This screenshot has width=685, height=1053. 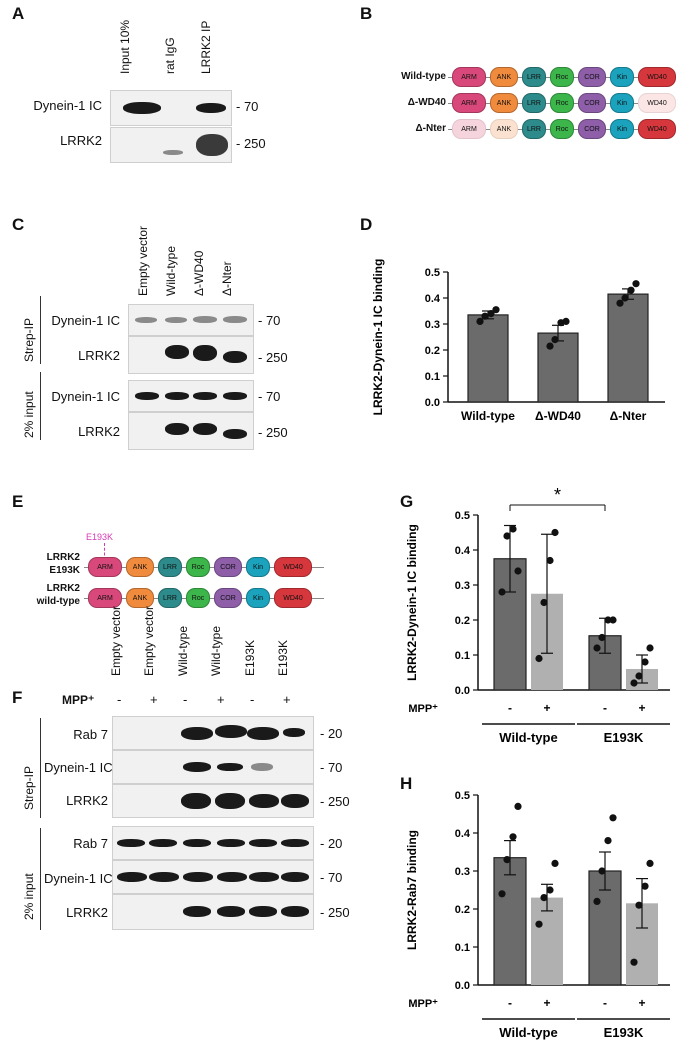 What do you see at coordinates (170, 55) in the screenshot?
I see `lane-label-rat-igg: rat IgG` at bounding box center [170, 55].